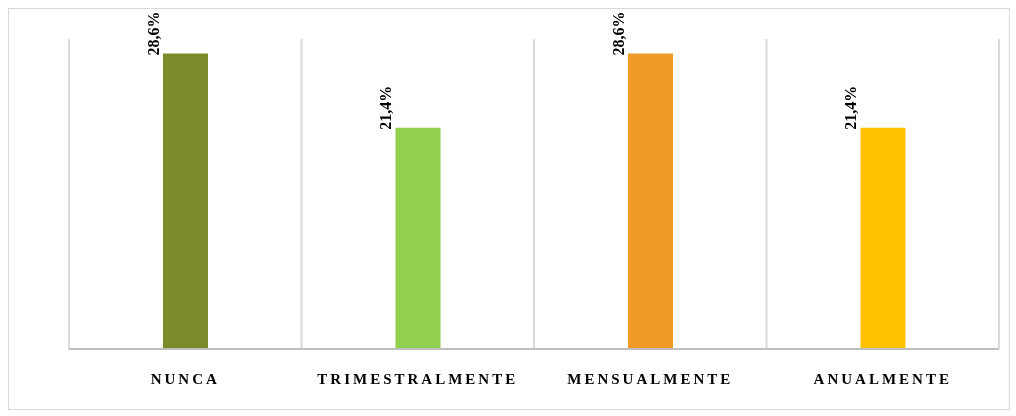  I want to click on x-tick-label: TRIMESTRALMENTE, so click(418, 378).